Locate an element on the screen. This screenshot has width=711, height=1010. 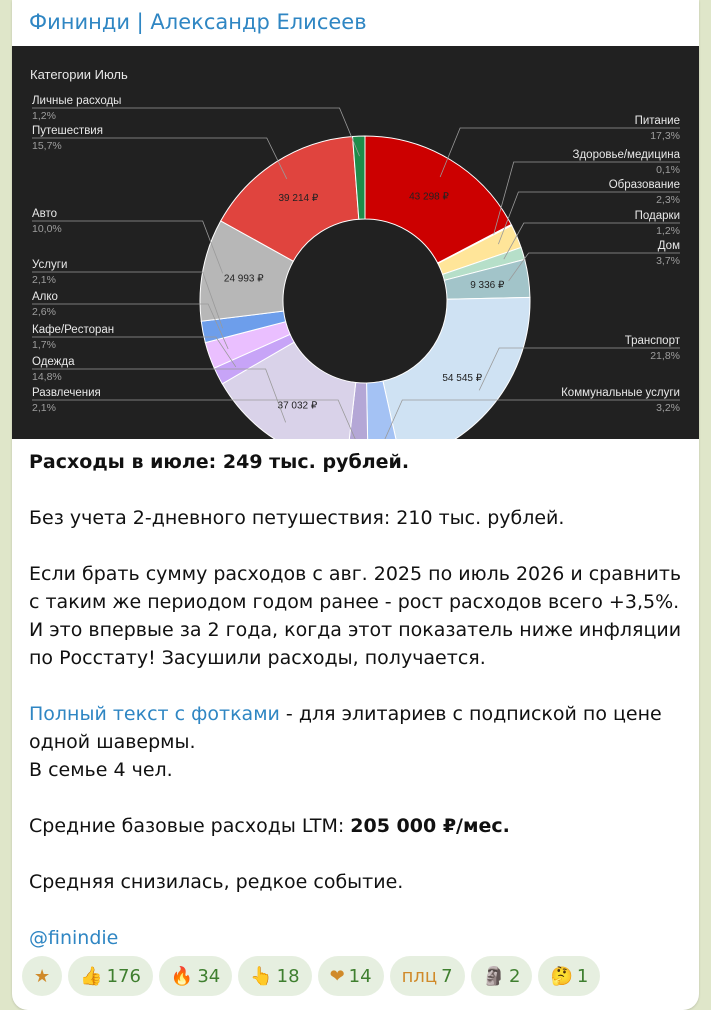
pointing-hand-icon: 👆 is located at coordinates (261, 976).